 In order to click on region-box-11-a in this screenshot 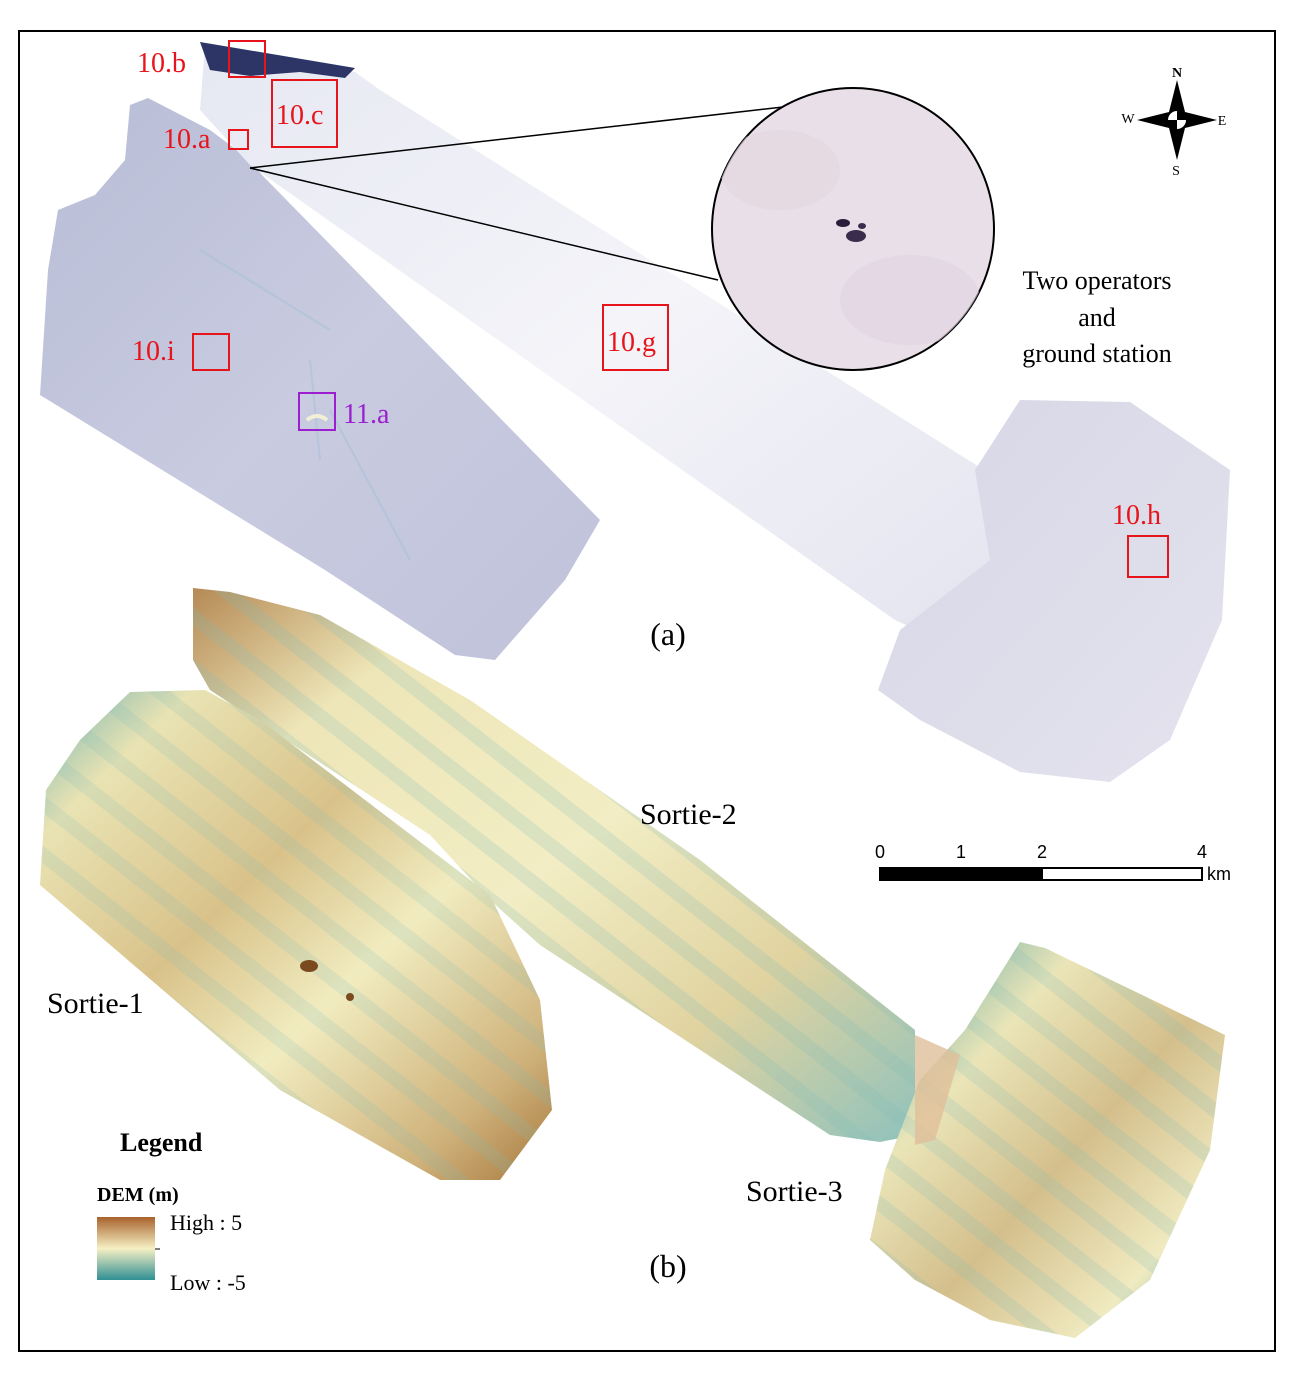, I will do `click(317, 411)`.